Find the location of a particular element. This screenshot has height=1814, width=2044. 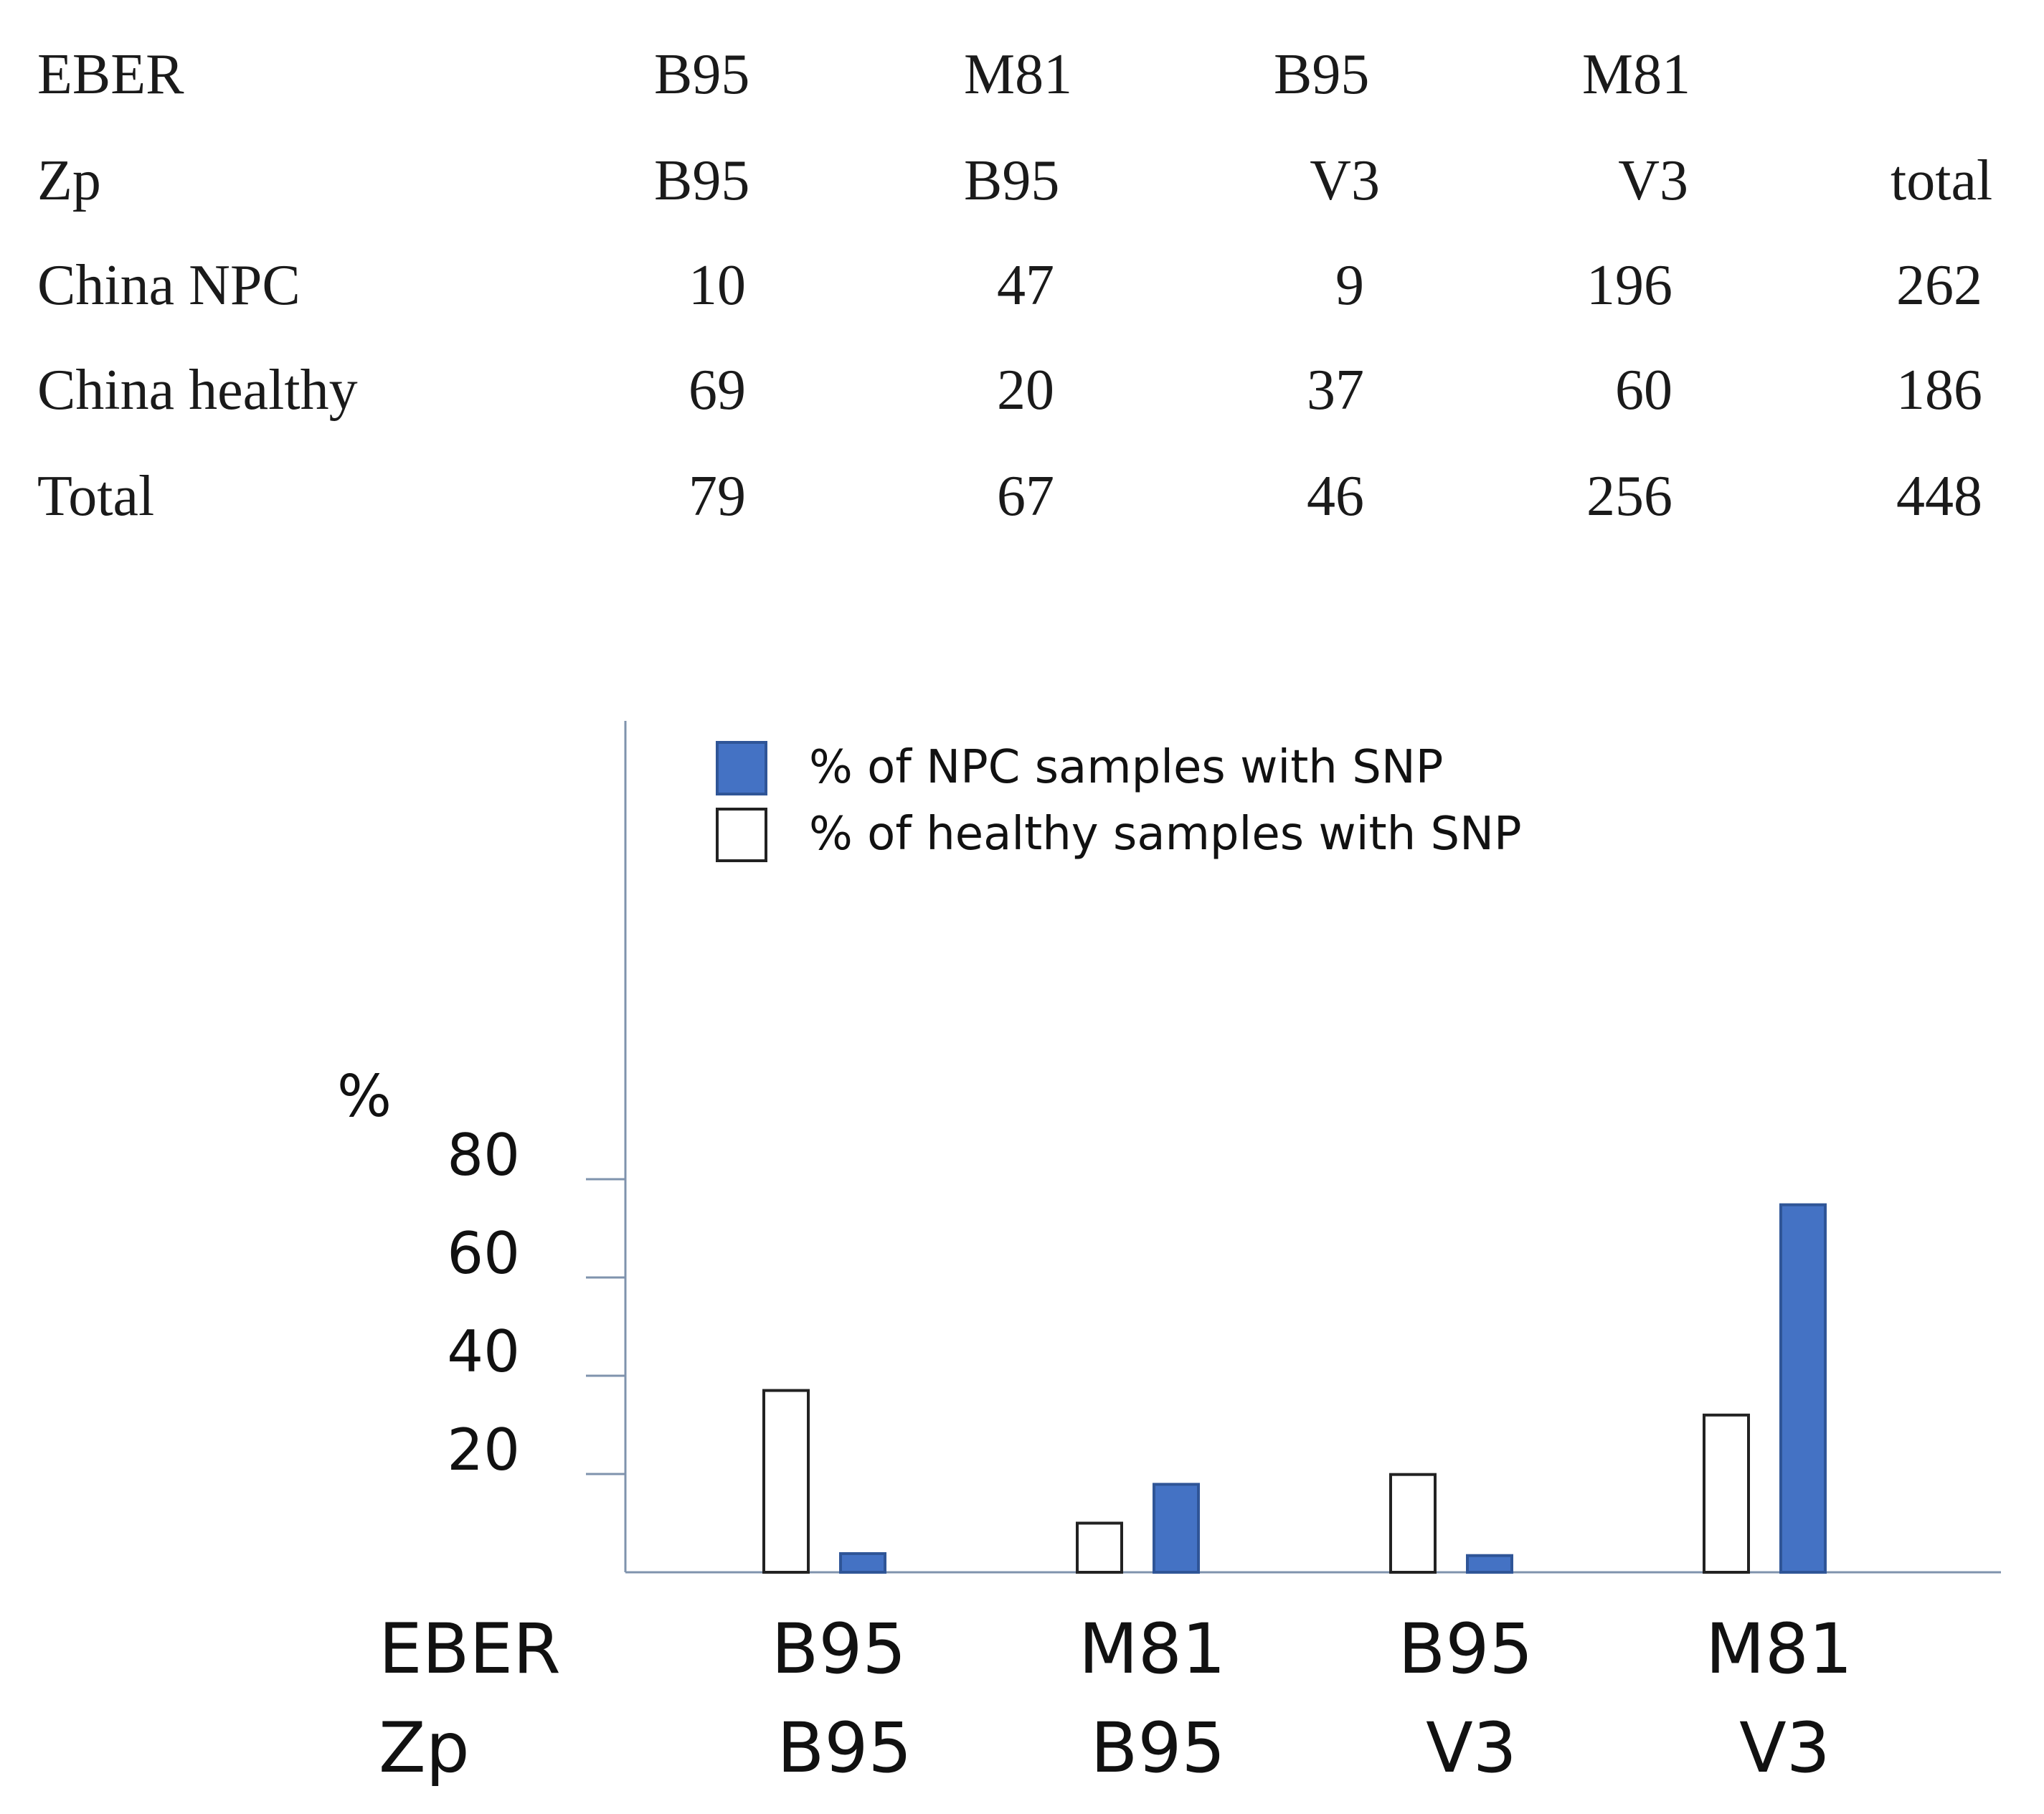

table-cell: 47 is located at coordinates (1025, 285).